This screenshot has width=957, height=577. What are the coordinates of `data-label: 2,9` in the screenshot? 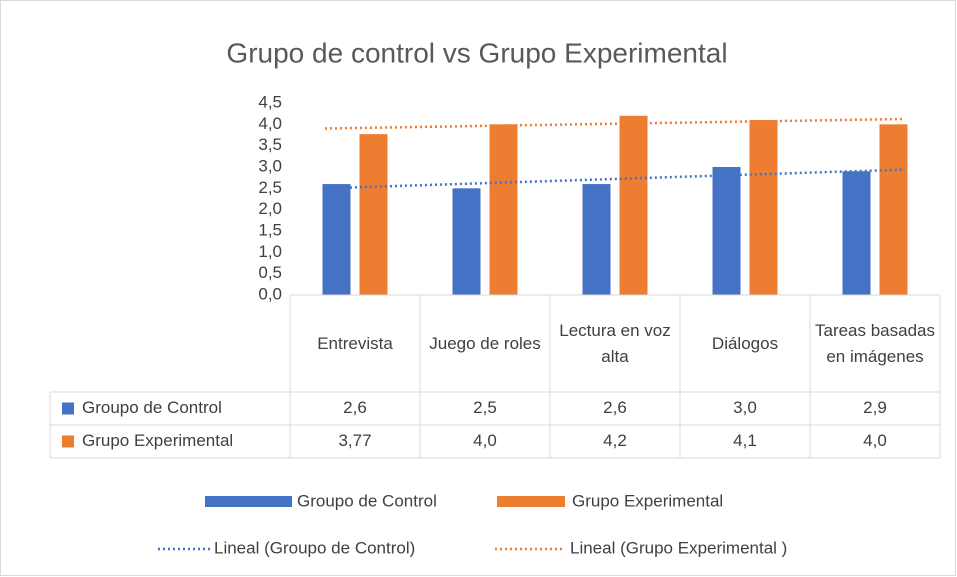 It's located at (875, 407).